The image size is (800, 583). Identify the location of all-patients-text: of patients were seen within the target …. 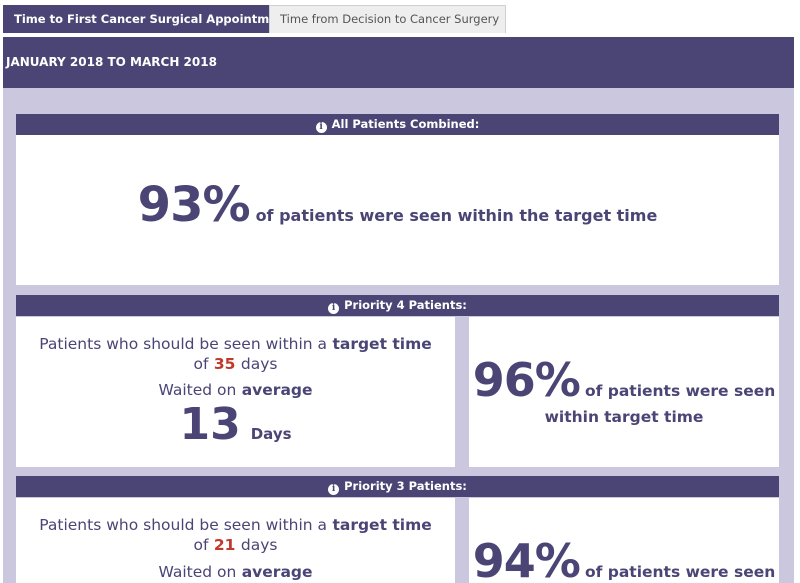
(456, 215).